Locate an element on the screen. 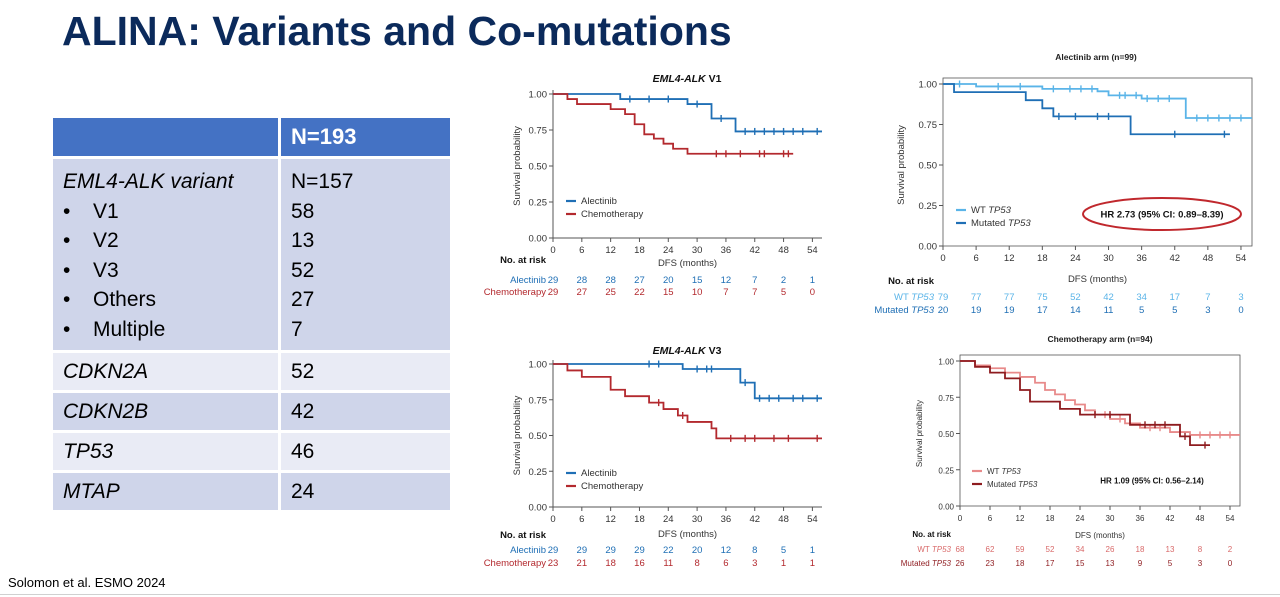 Image resolution: width=1280 pixels, height=597 pixels. risk-value: 8 is located at coordinates (754, 550).